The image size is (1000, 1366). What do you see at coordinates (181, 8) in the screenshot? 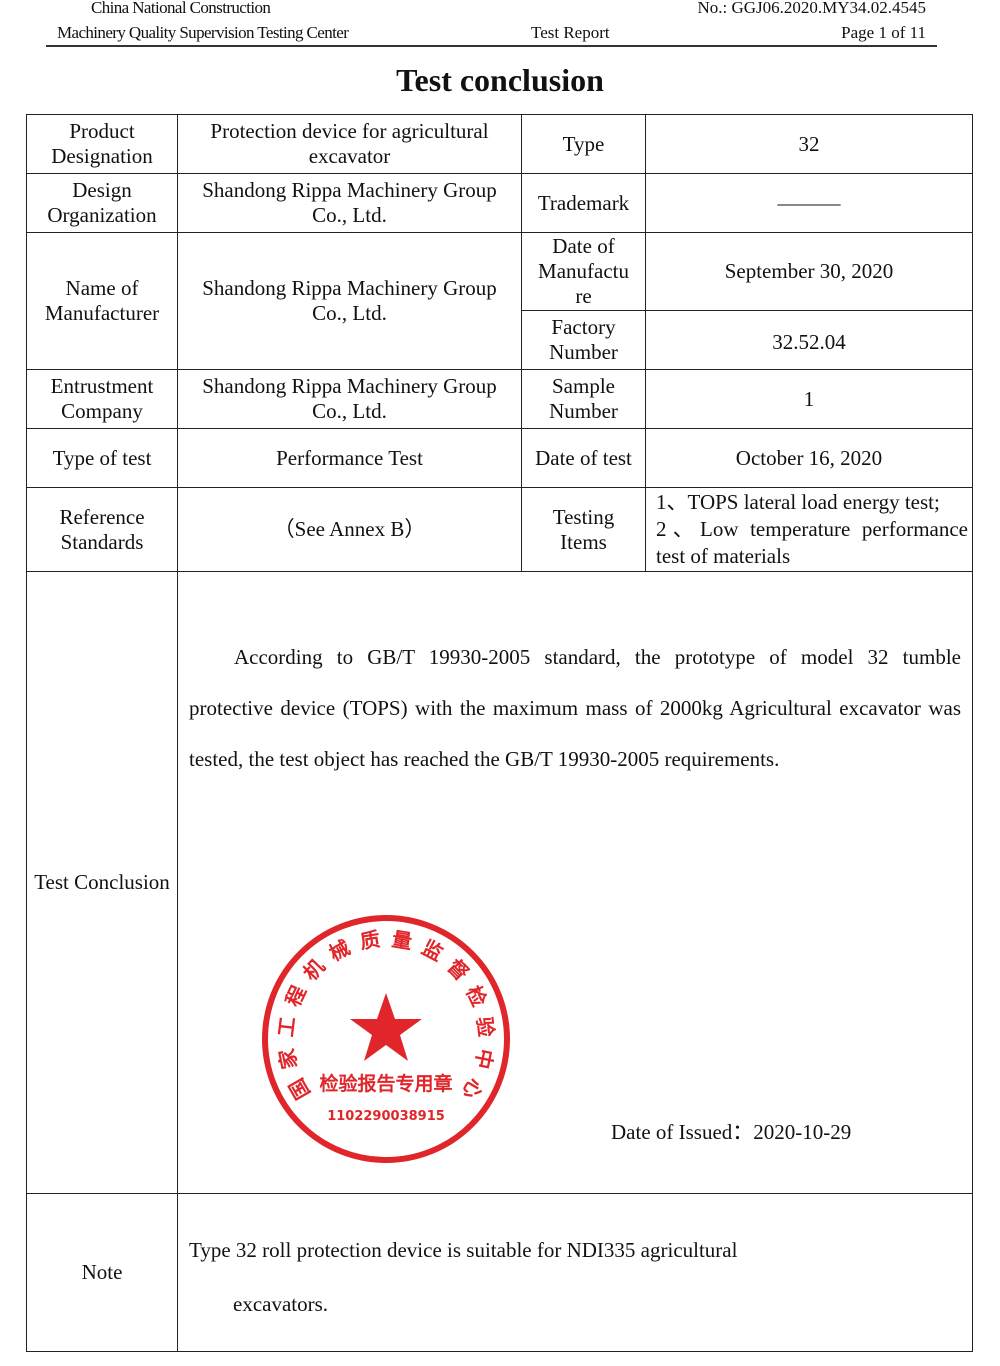
I see `header-org-line1: China National Construction` at bounding box center [181, 8].